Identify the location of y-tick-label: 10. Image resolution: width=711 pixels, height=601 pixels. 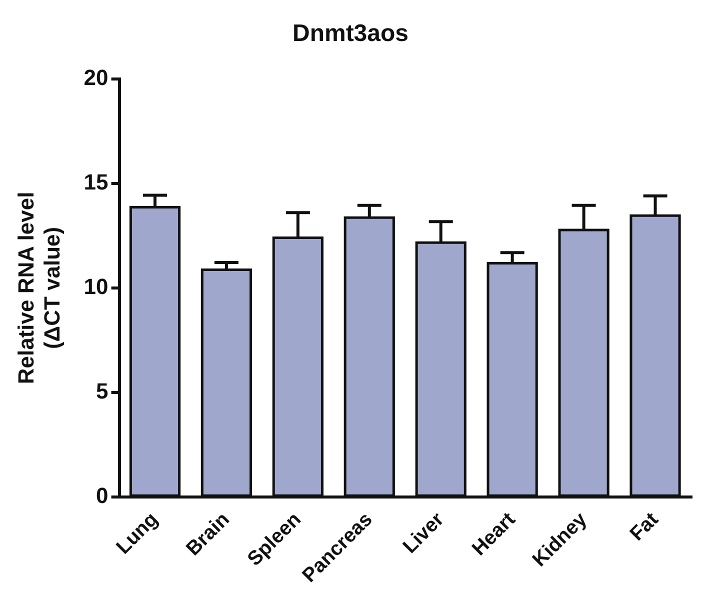
(96, 287).